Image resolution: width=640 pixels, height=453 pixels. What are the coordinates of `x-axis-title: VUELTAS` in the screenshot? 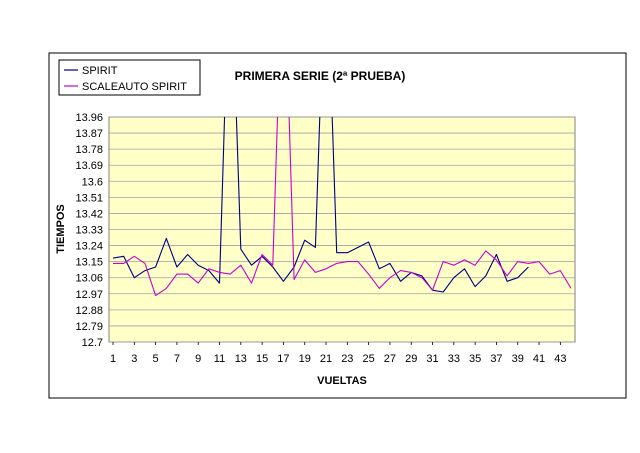 It's located at (342, 381).